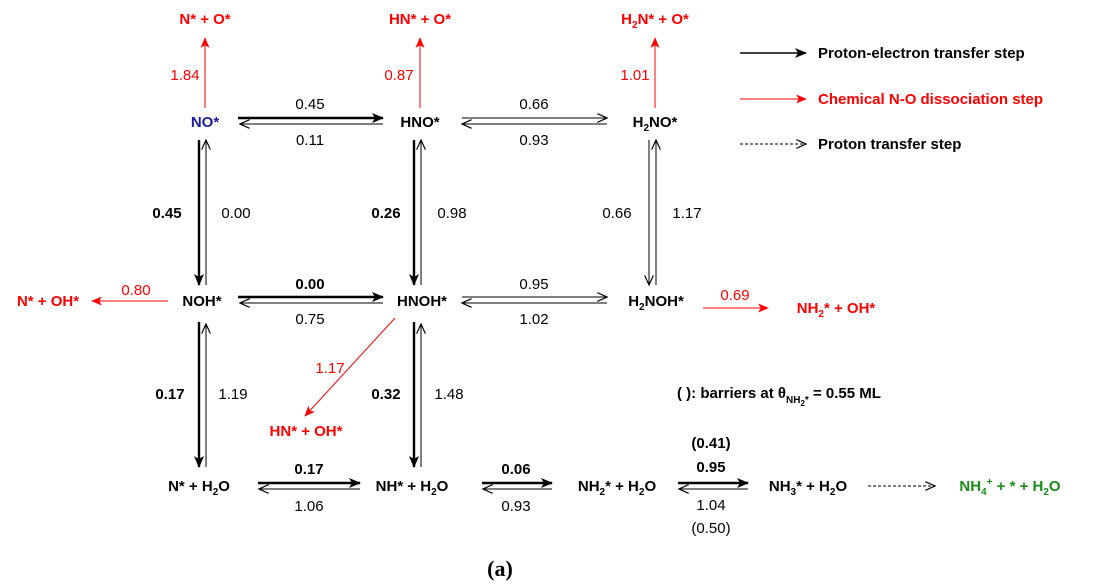  What do you see at coordinates (308, 469) in the screenshot?
I see `barrier-n-nh-forward: 0.17` at bounding box center [308, 469].